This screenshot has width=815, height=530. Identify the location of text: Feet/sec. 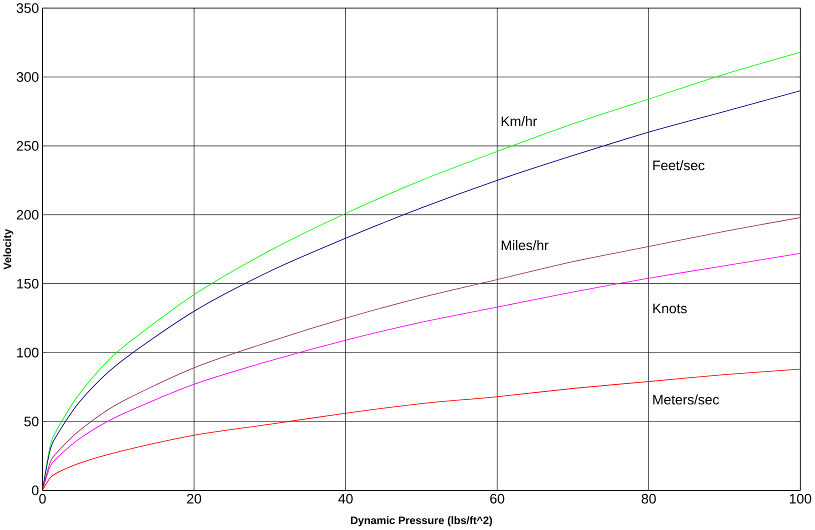
(678, 165).